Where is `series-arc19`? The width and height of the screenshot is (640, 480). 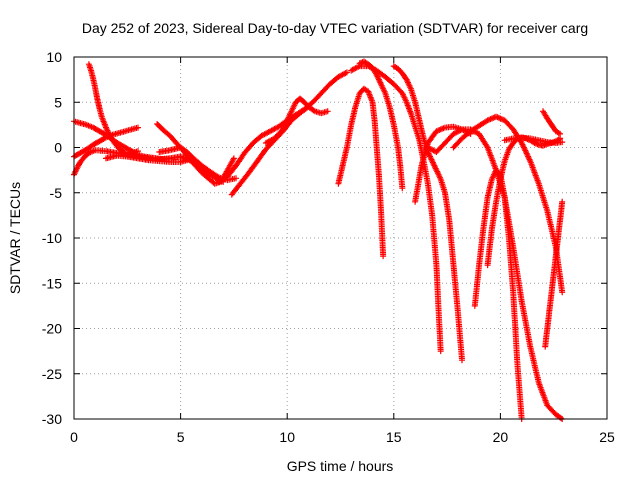
series-arc19 is located at coordinates (524, 201).